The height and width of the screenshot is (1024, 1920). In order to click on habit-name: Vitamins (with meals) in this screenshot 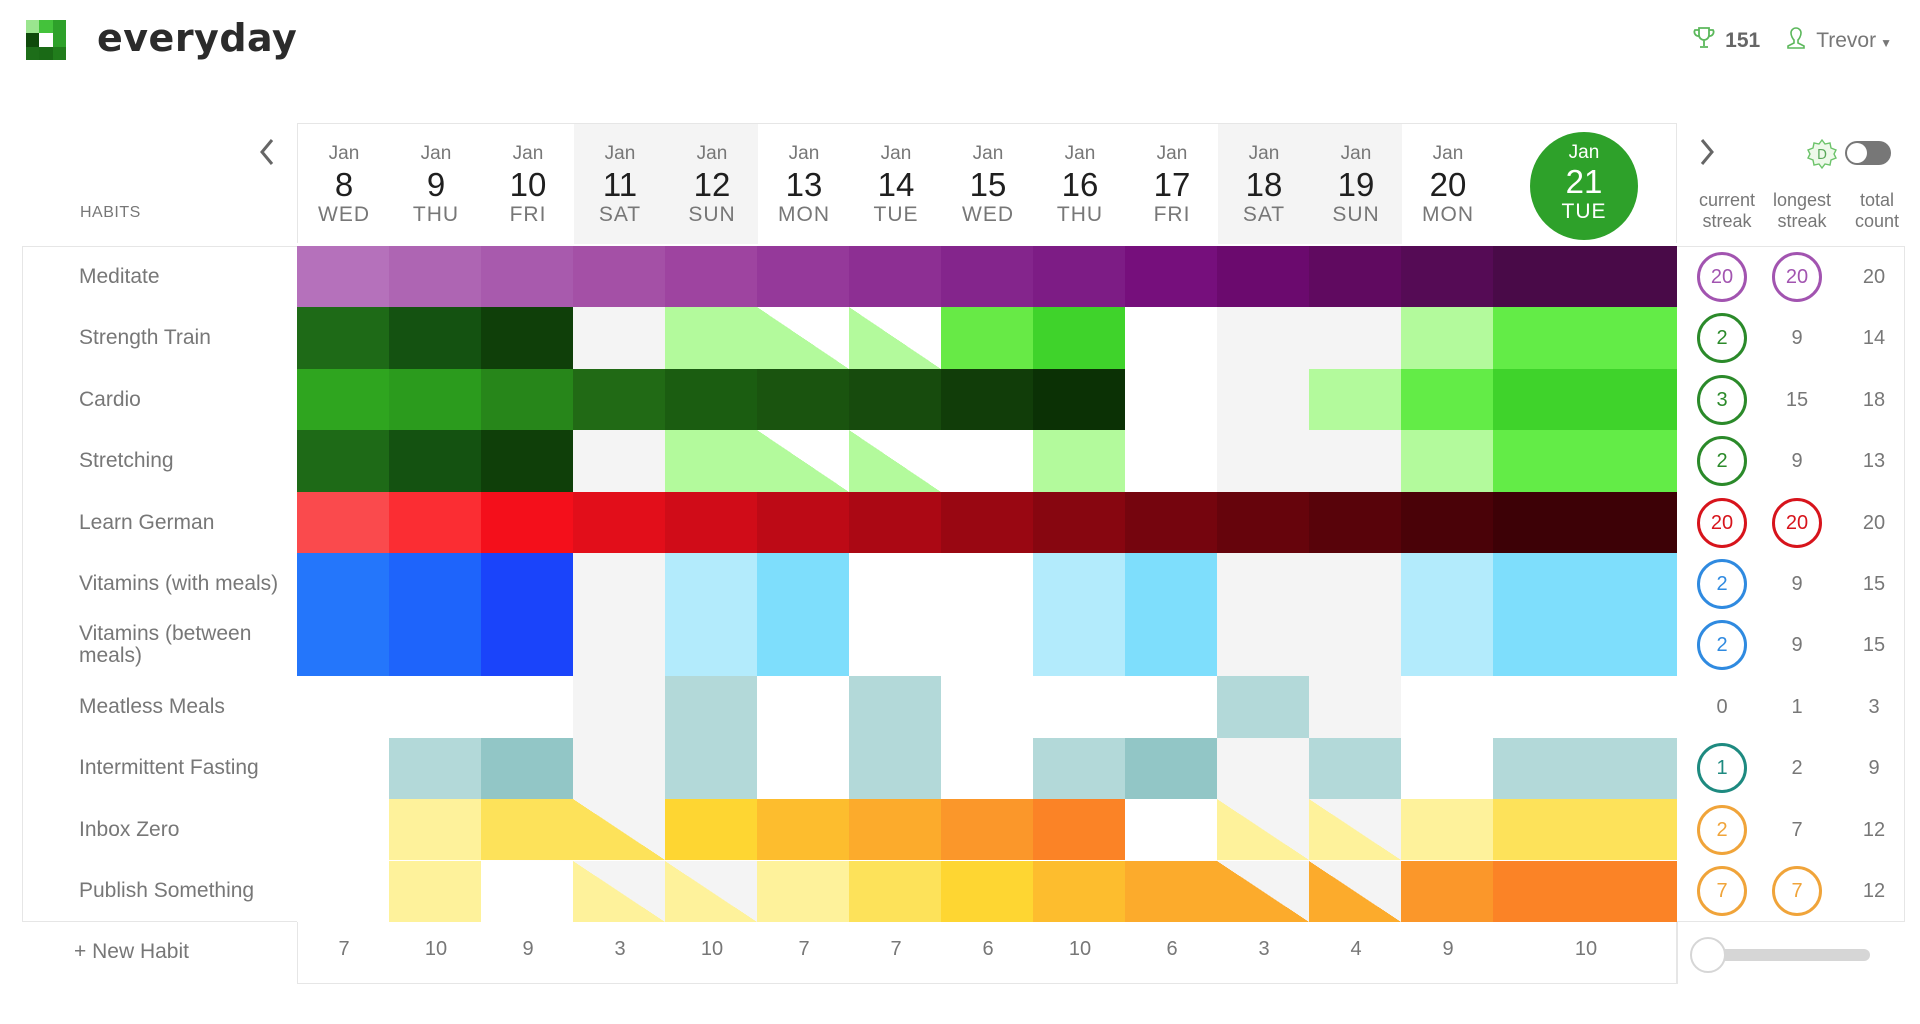, I will do `click(179, 583)`.